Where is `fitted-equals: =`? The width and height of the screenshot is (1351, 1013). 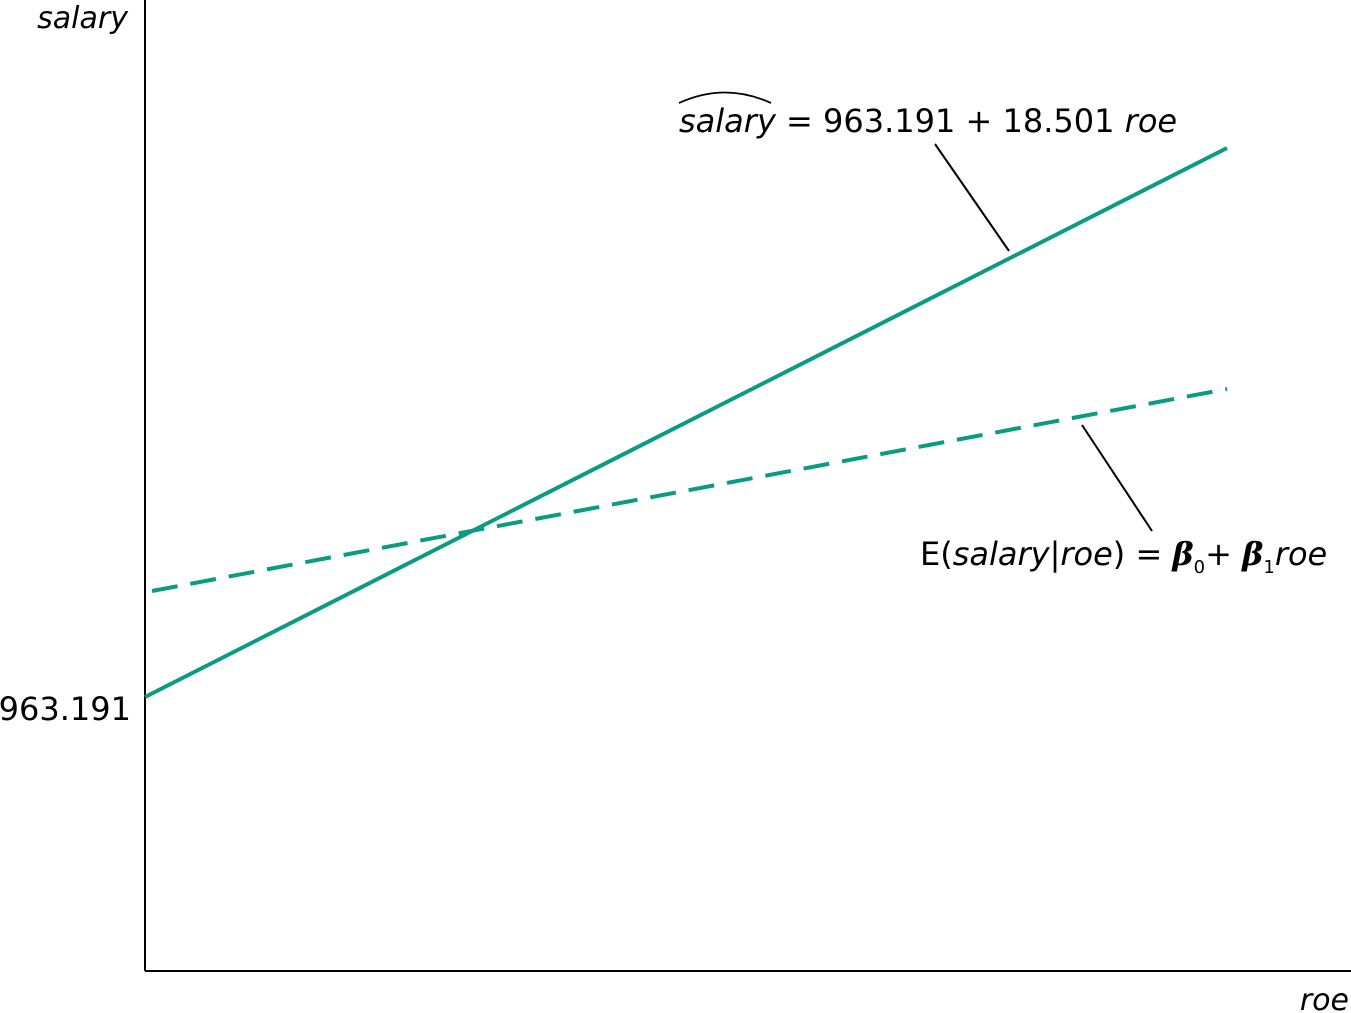 fitted-equals: = is located at coordinates (799, 121).